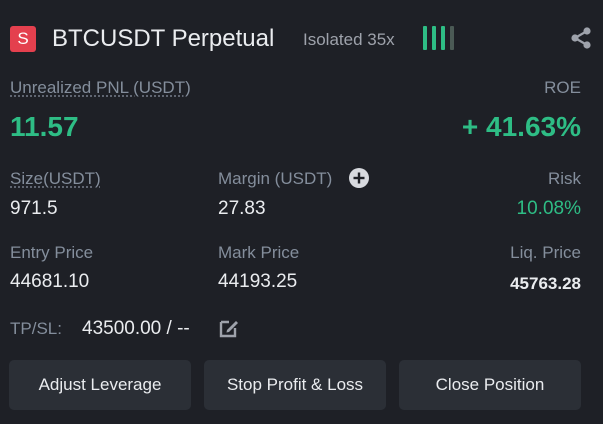 The height and width of the screenshot is (424, 603). I want to click on risk-level-bars, so click(441, 38).